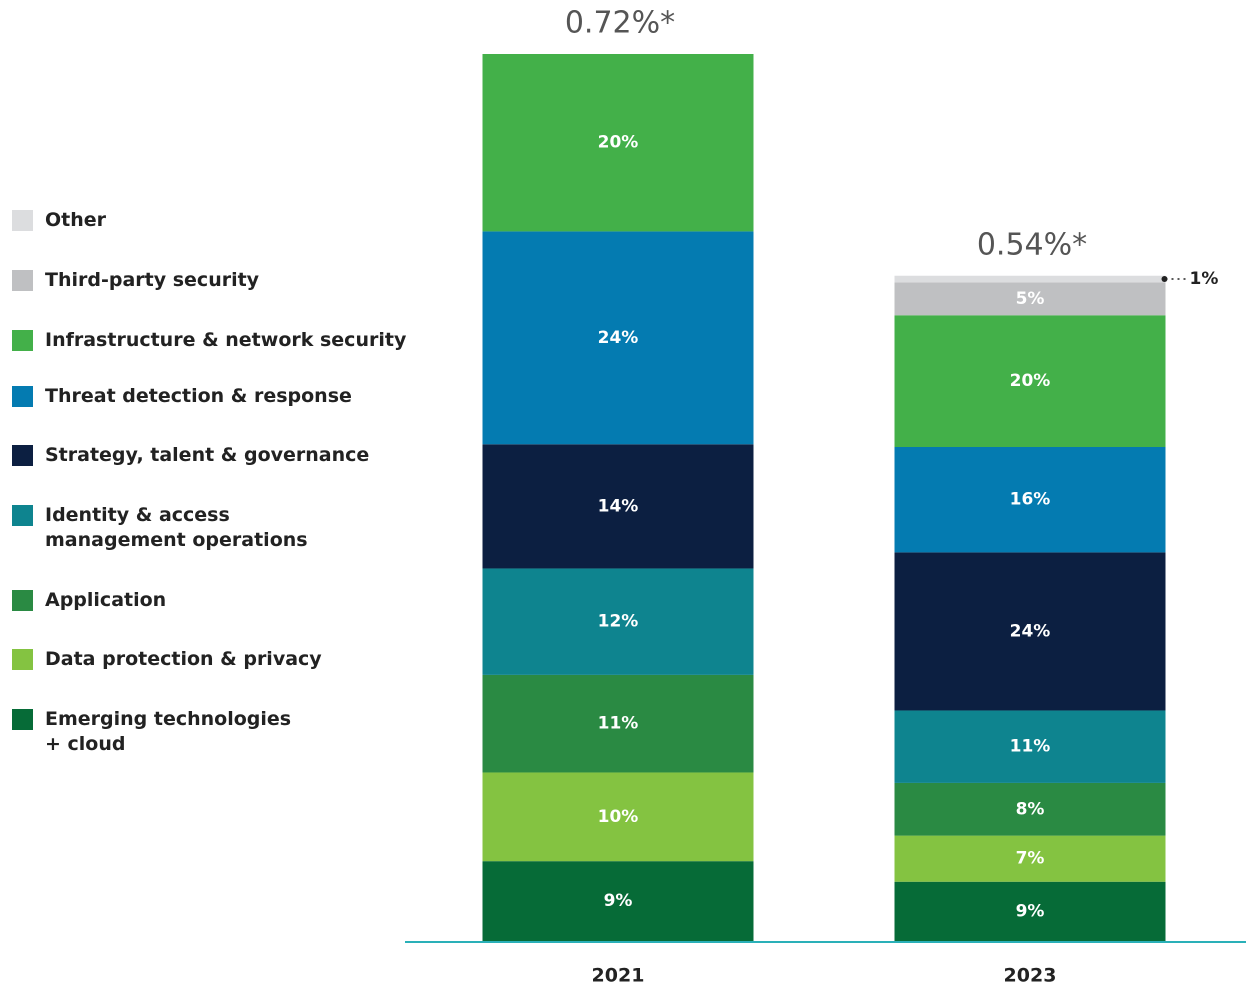 The image size is (1246, 989). I want to click on x-tick-label: 2021, so click(618, 976).